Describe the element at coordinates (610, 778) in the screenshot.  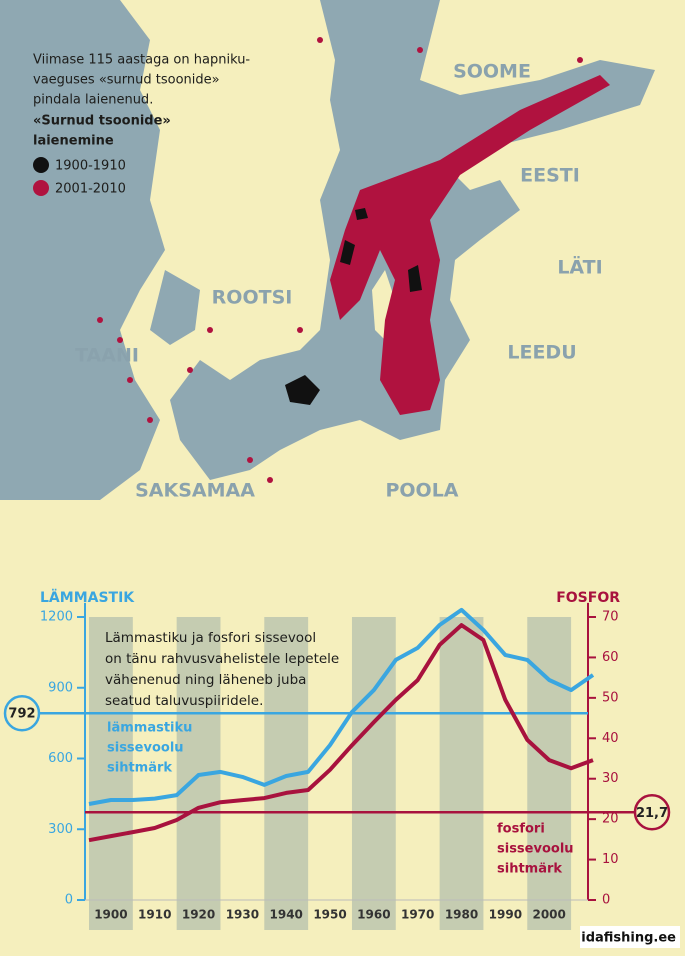
I see `y2-tick-label: 30` at that location.